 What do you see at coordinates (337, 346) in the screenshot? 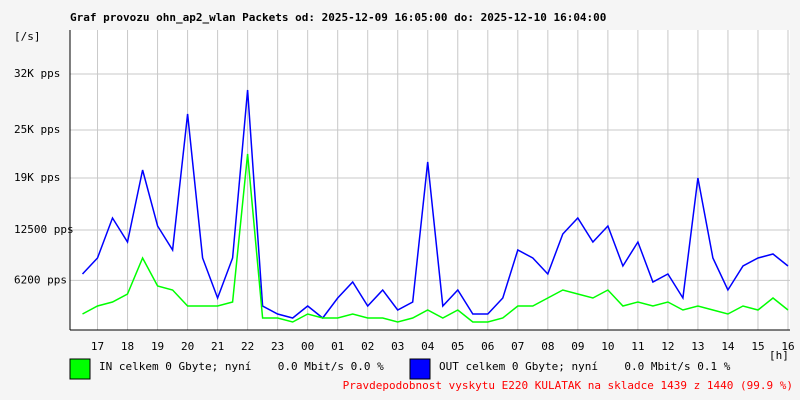
I see `x-tick-label: 01` at bounding box center [337, 346].